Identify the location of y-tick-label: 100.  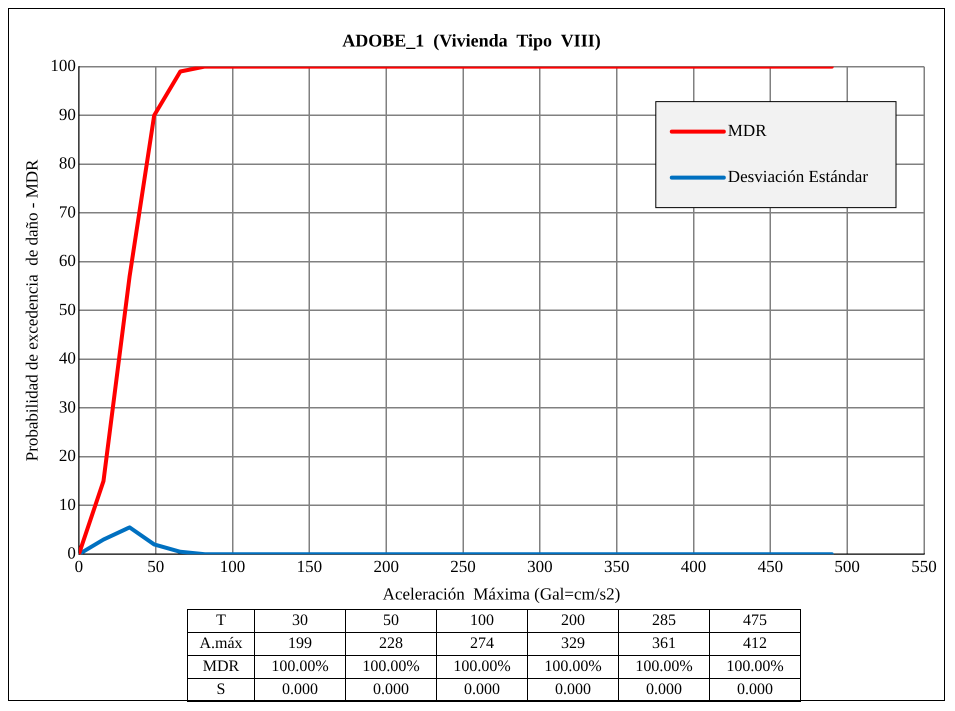
(63, 66).